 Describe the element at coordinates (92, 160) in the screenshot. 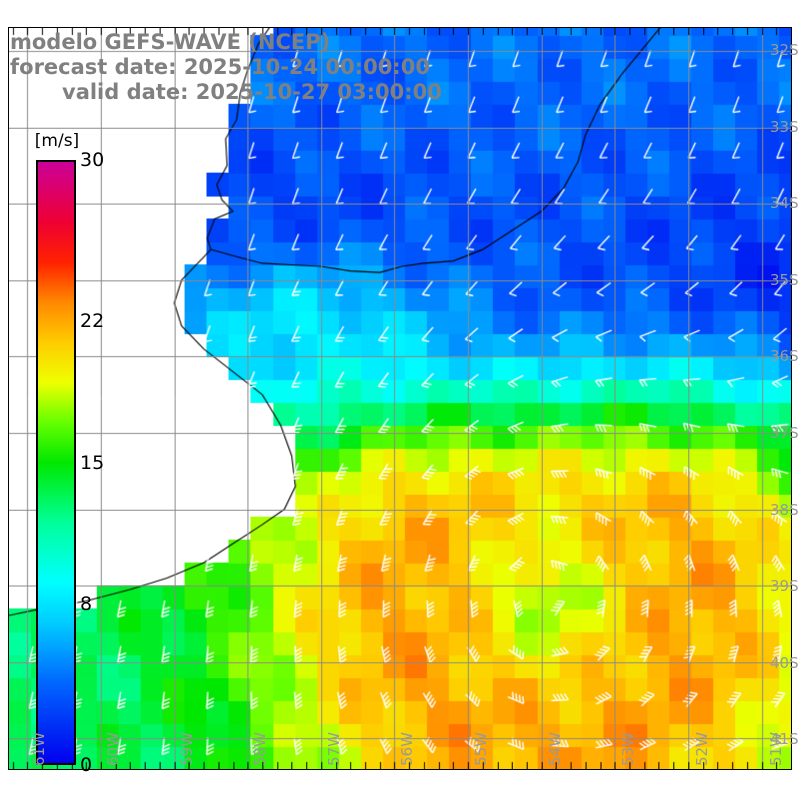

I see `colorbar-tick-30: 30` at that location.